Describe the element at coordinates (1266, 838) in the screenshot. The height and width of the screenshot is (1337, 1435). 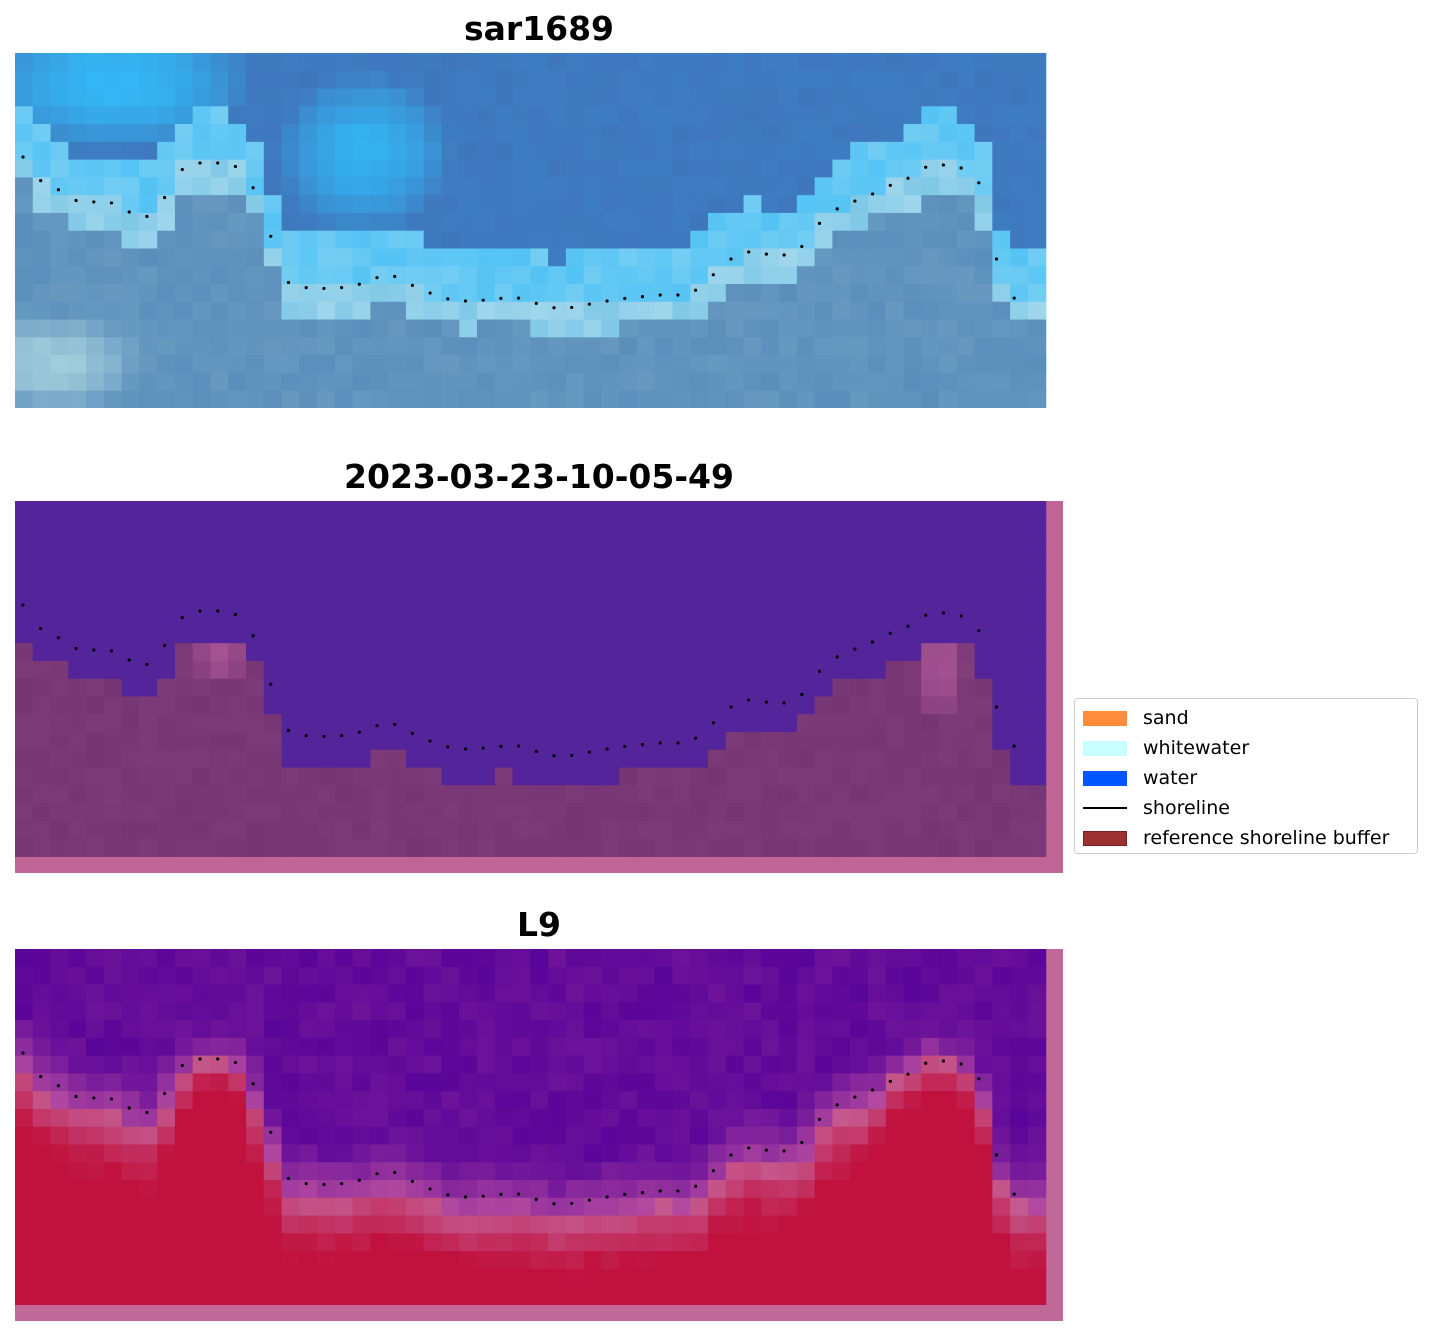
I see `legend-label-buffer: reference shoreline buffer` at that location.